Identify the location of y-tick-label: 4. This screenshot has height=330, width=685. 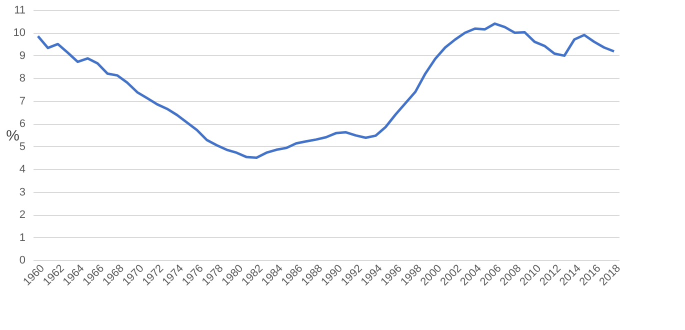
(22, 170).